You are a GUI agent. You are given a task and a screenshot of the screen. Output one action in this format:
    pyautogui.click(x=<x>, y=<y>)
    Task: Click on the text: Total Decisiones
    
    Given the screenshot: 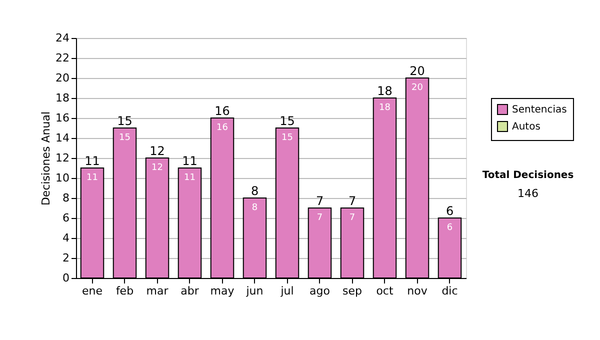 What is the action you would take?
    pyautogui.click(x=528, y=175)
    